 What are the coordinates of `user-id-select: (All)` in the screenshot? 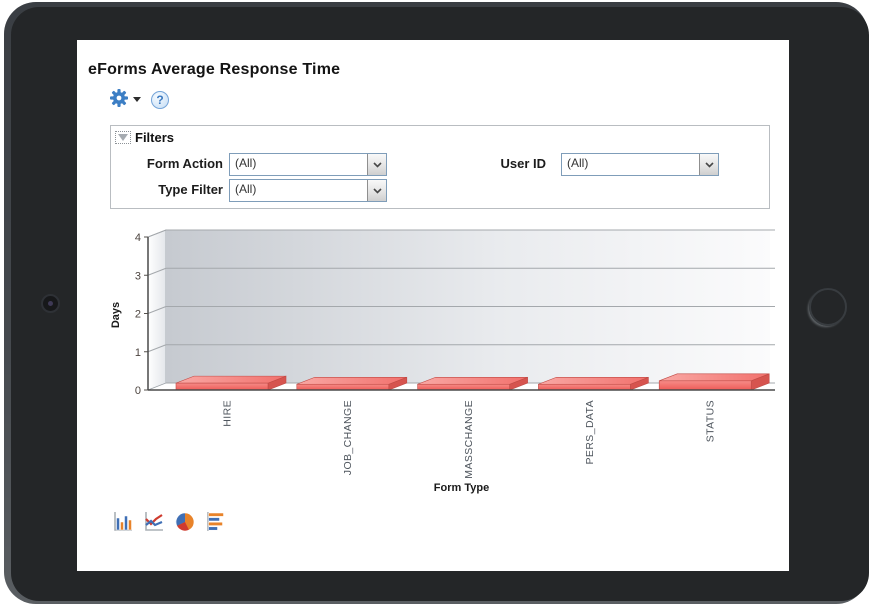 It's located at (640, 164).